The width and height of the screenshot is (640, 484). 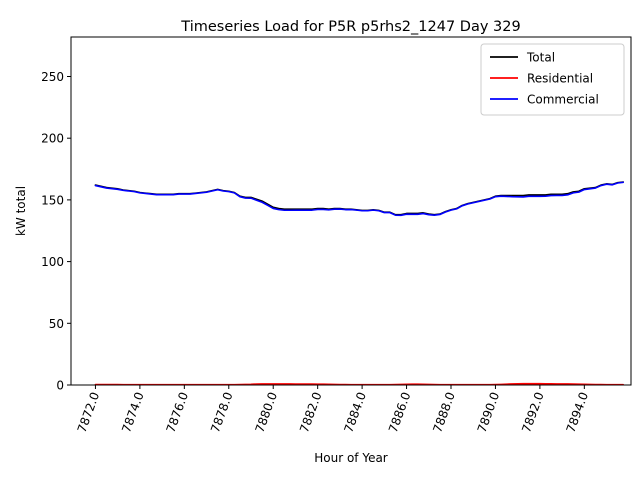 I want to click on legend-box, so click(x=552, y=79).